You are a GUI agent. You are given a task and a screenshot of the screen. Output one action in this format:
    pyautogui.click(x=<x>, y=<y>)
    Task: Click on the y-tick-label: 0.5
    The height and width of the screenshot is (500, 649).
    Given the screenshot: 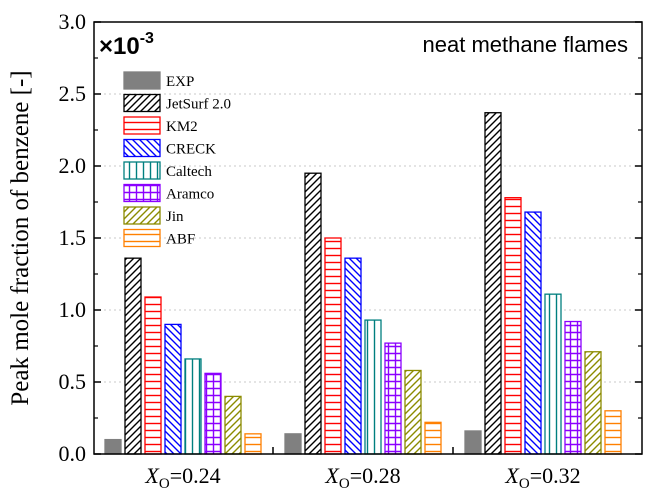 What is the action you would take?
    pyautogui.click(x=73, y=381)
    